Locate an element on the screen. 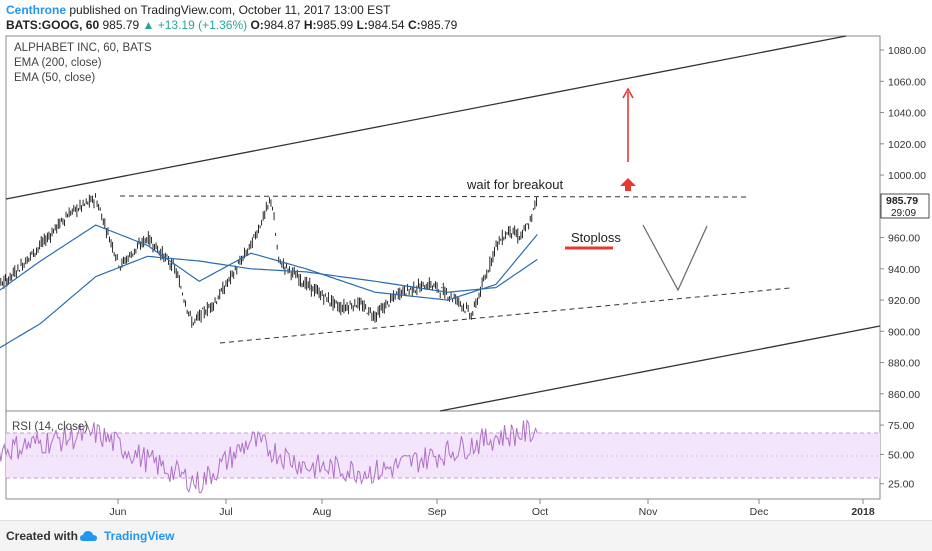 This screenshot has height=551, width=932. time-tick-label: Aug is located at coordinates (322, 512).